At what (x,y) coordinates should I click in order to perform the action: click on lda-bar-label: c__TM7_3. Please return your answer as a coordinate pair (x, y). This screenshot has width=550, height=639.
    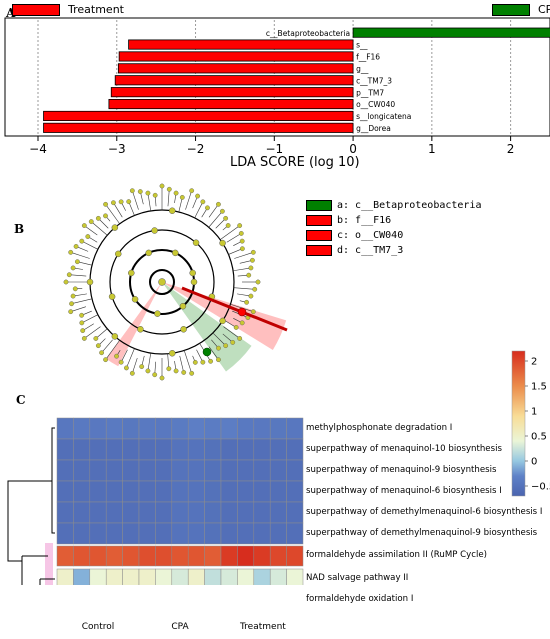
    Looking at the image, I should click on (374, 80).